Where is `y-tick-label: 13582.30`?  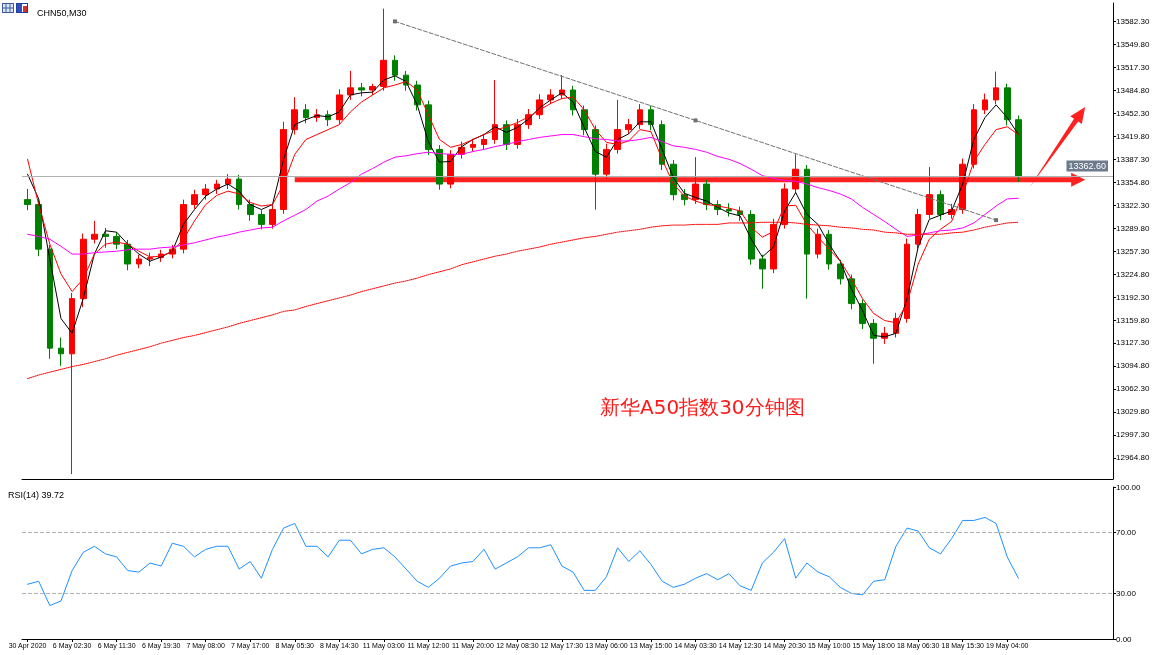 y-tick-label: 13582.30 is located at coordinates (1133, 21).